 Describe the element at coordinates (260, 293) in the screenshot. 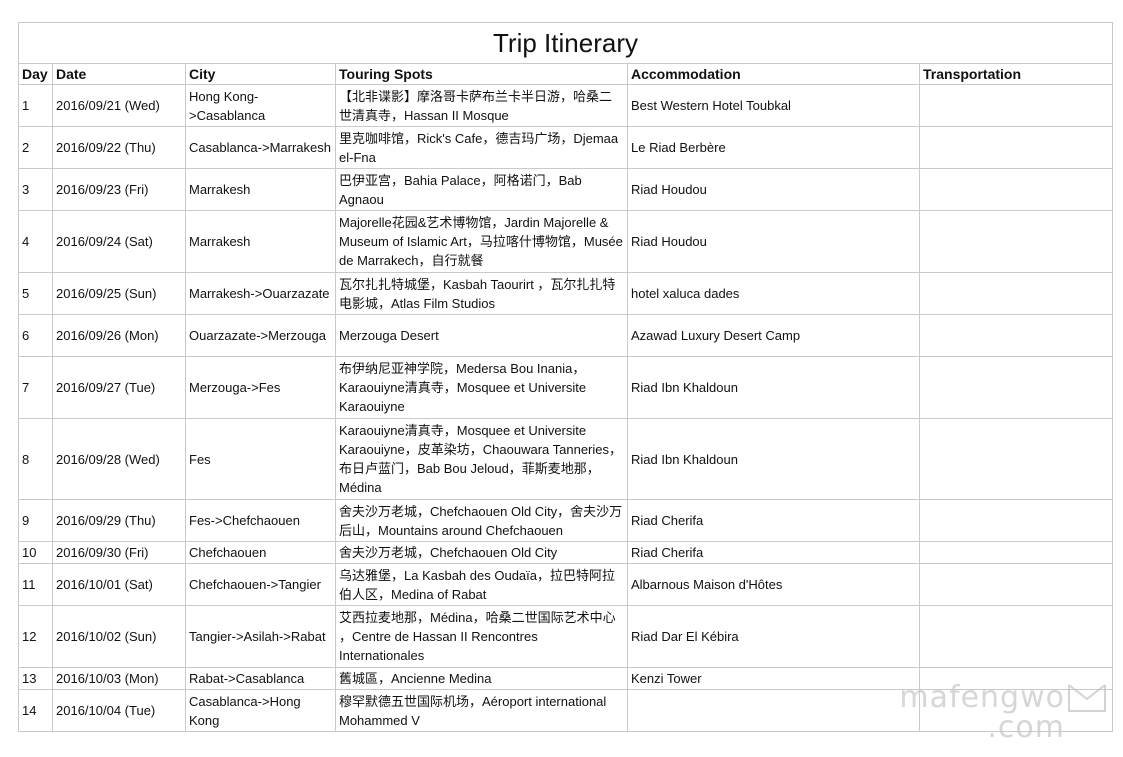

I see `city-cell: Marrakesh->Ouarzazate` at that location.